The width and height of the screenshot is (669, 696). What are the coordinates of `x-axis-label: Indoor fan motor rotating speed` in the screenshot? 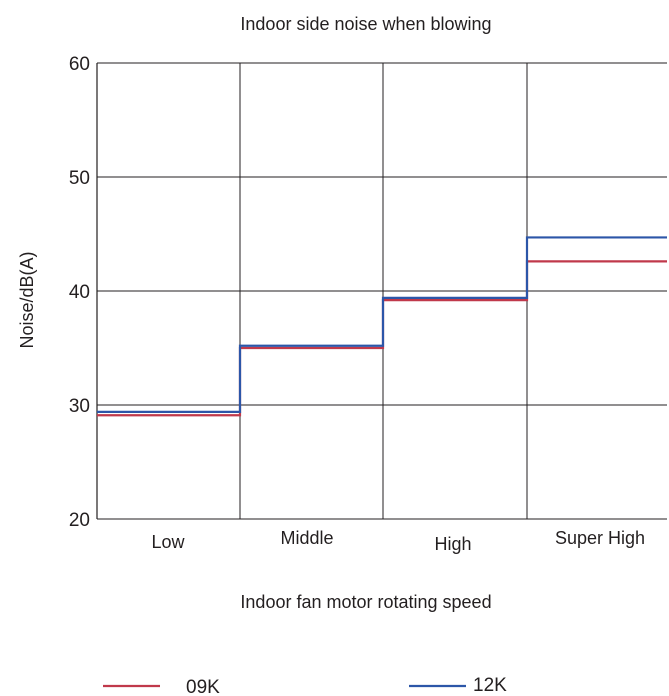 It's located at (365, 602).